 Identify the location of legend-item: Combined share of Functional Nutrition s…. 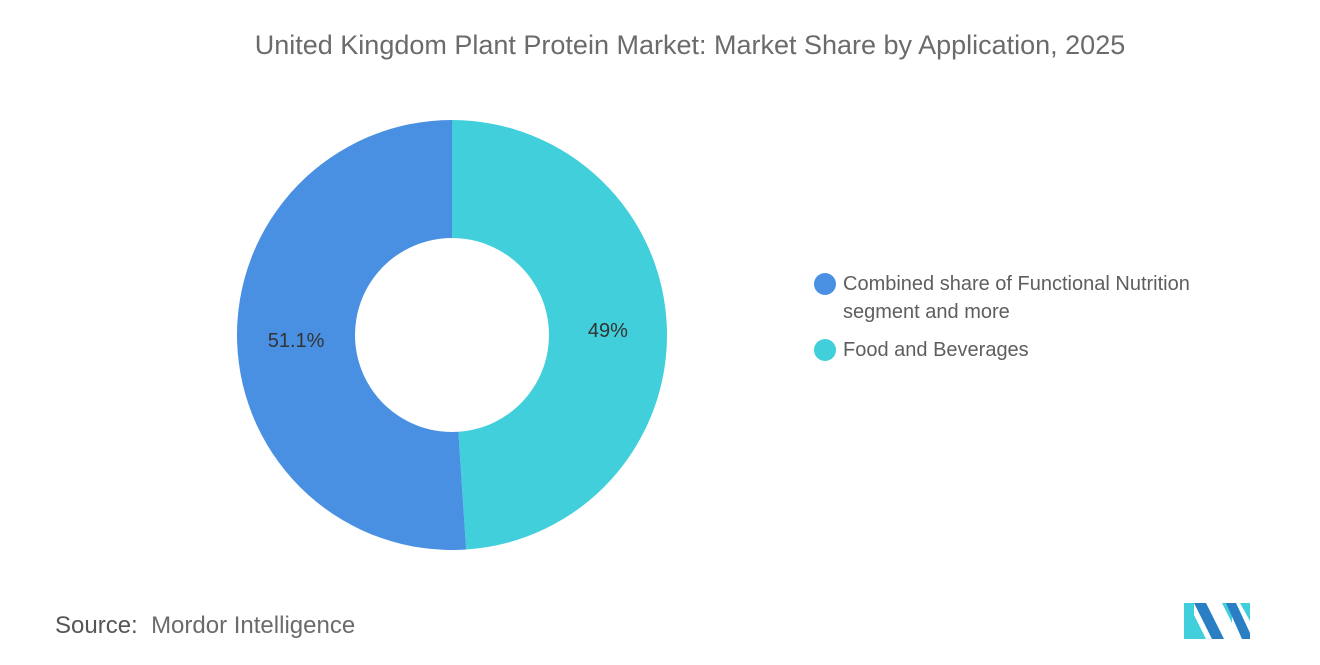
(1034, 298).